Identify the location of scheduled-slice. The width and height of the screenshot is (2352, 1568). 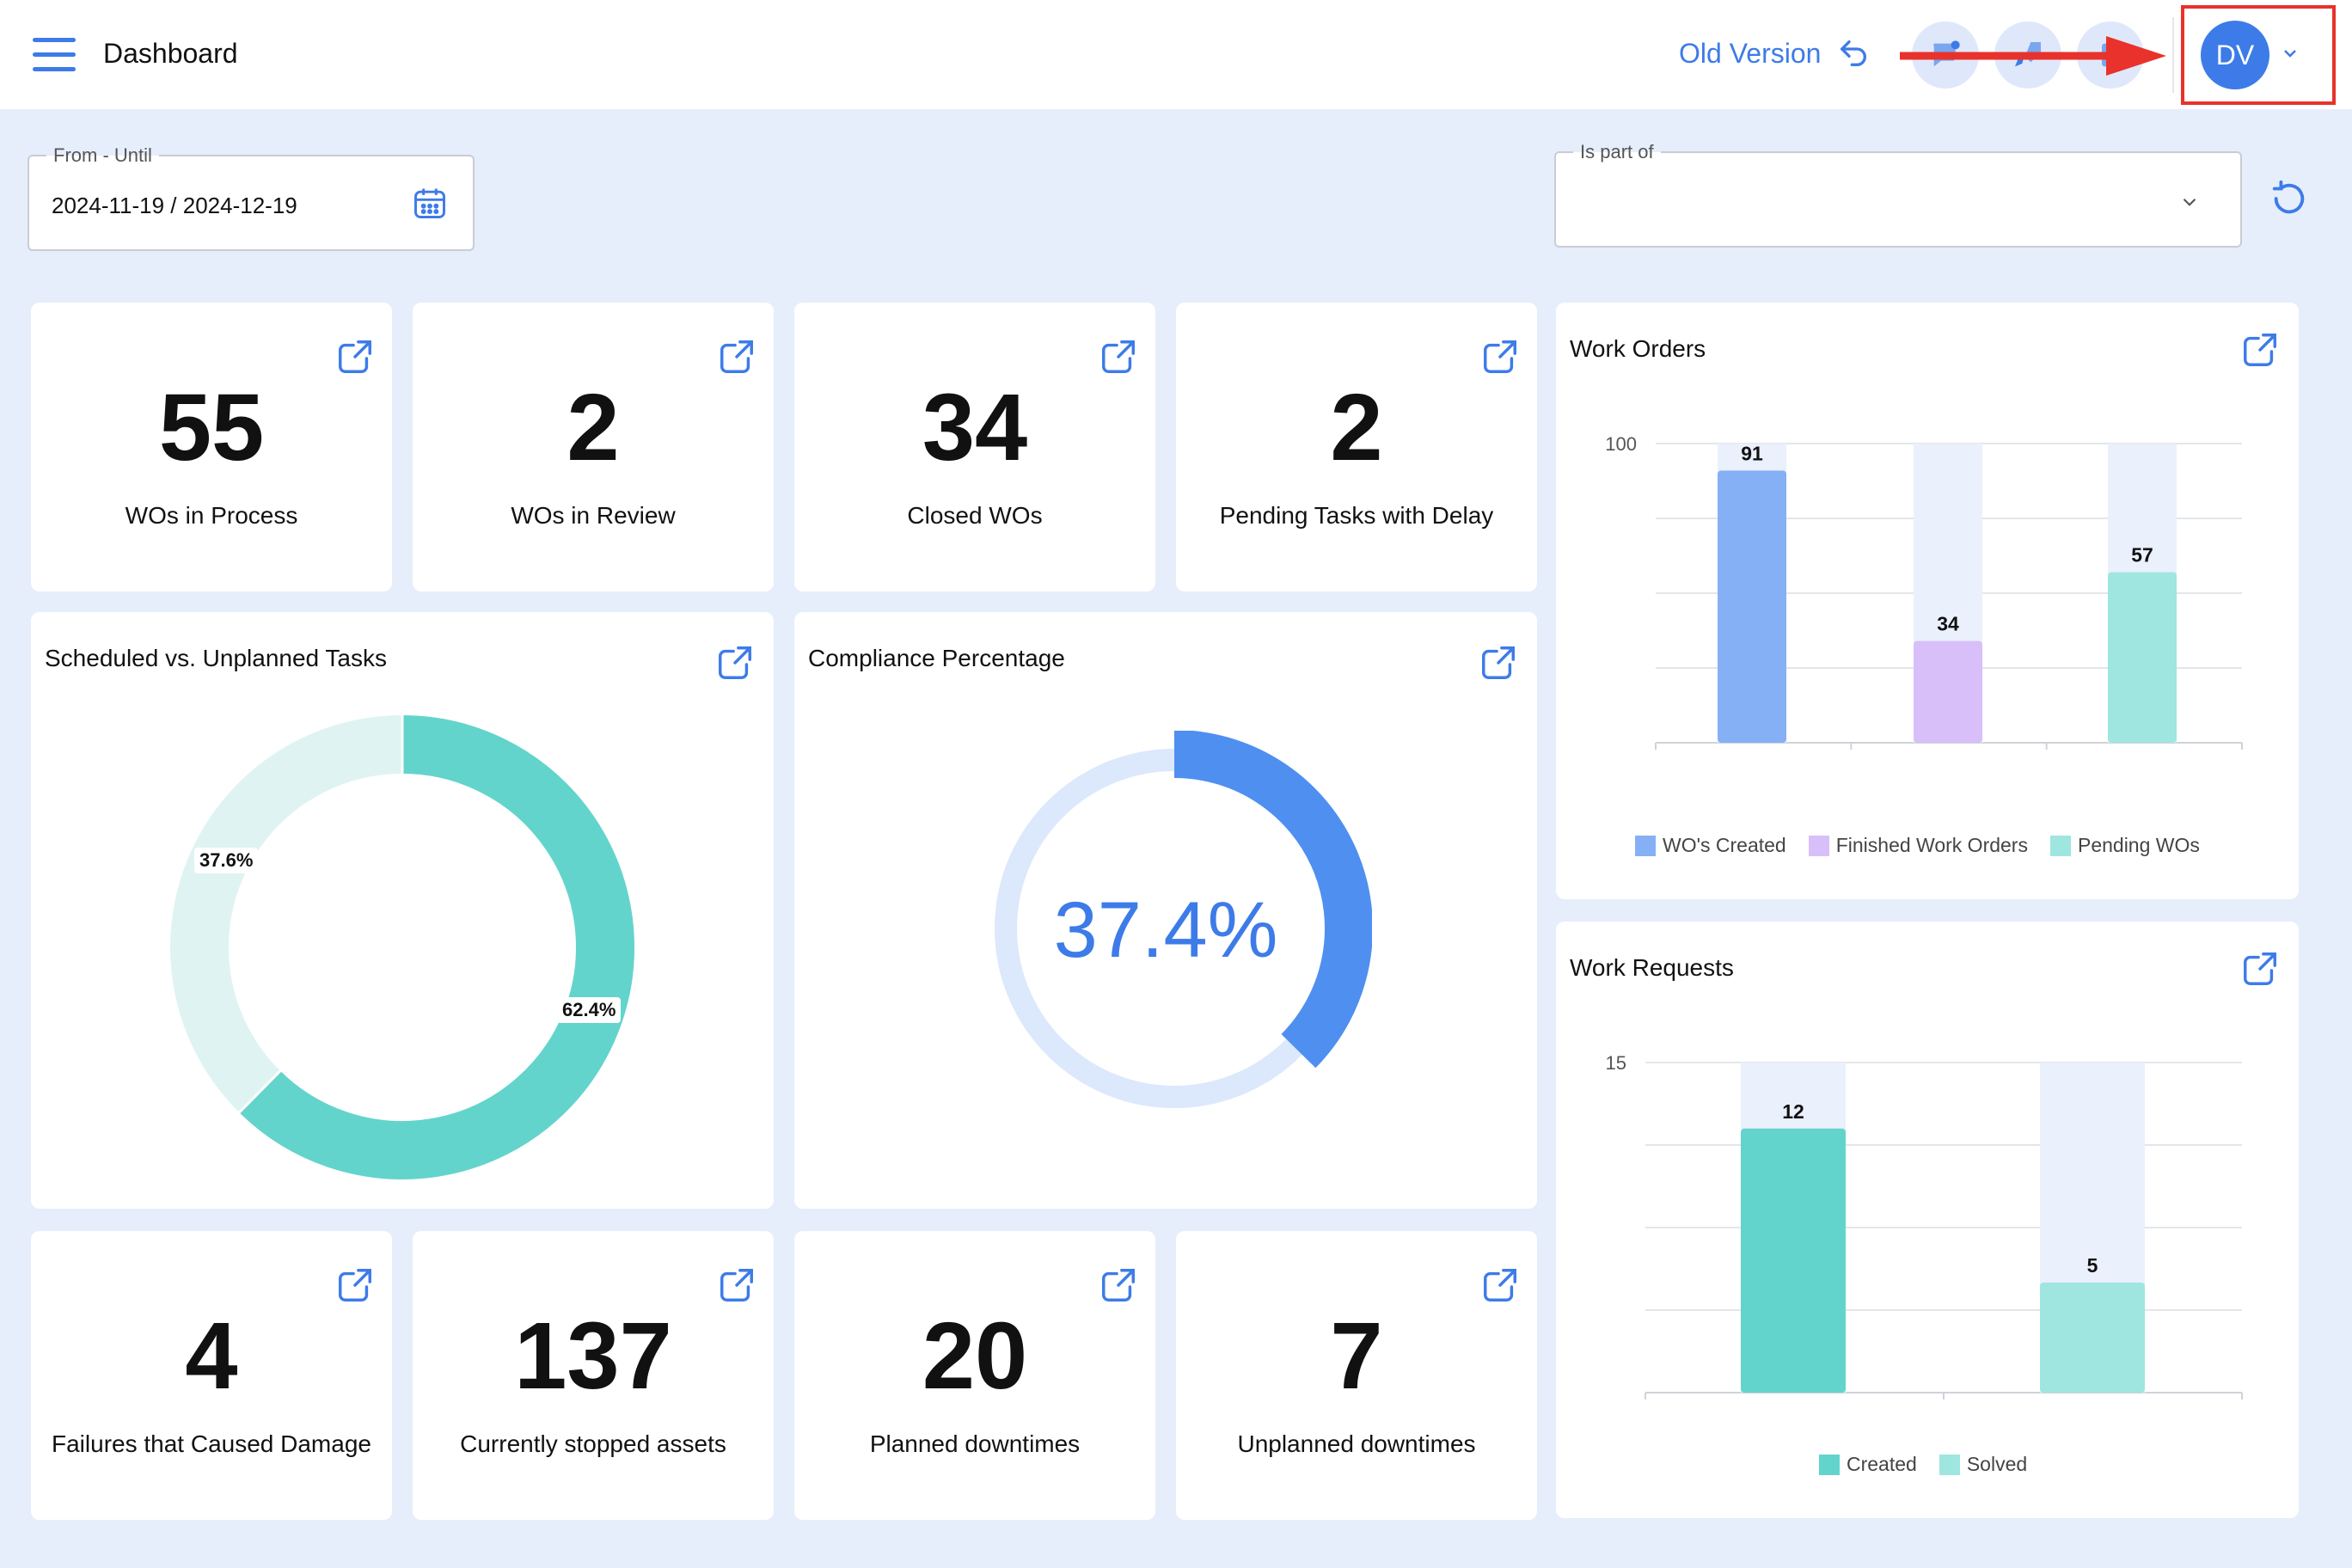
(436, 947).